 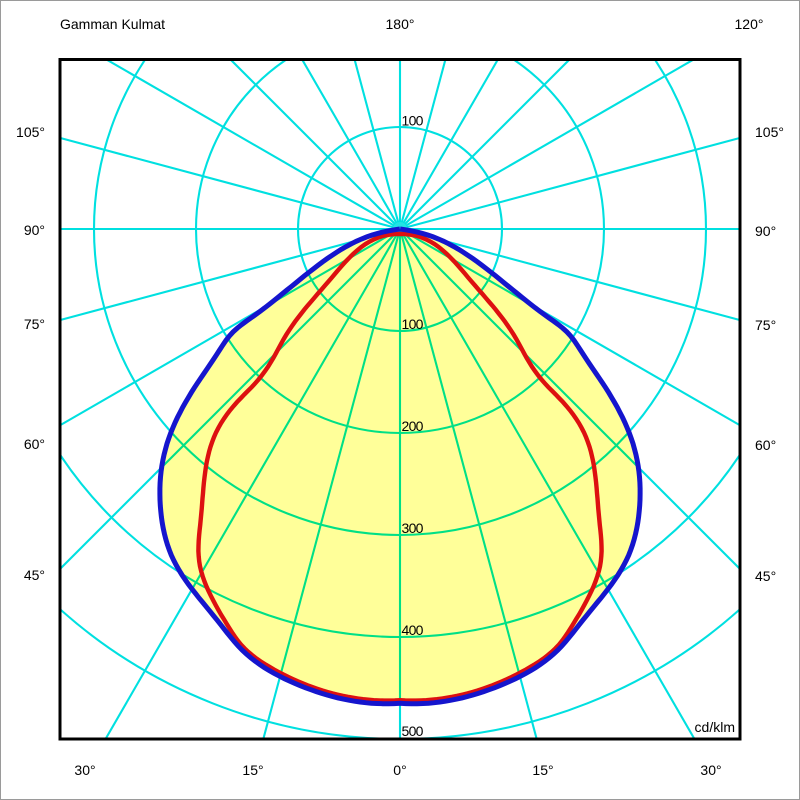 I want to click on svg-text: 200, so click(x=413, y=426).